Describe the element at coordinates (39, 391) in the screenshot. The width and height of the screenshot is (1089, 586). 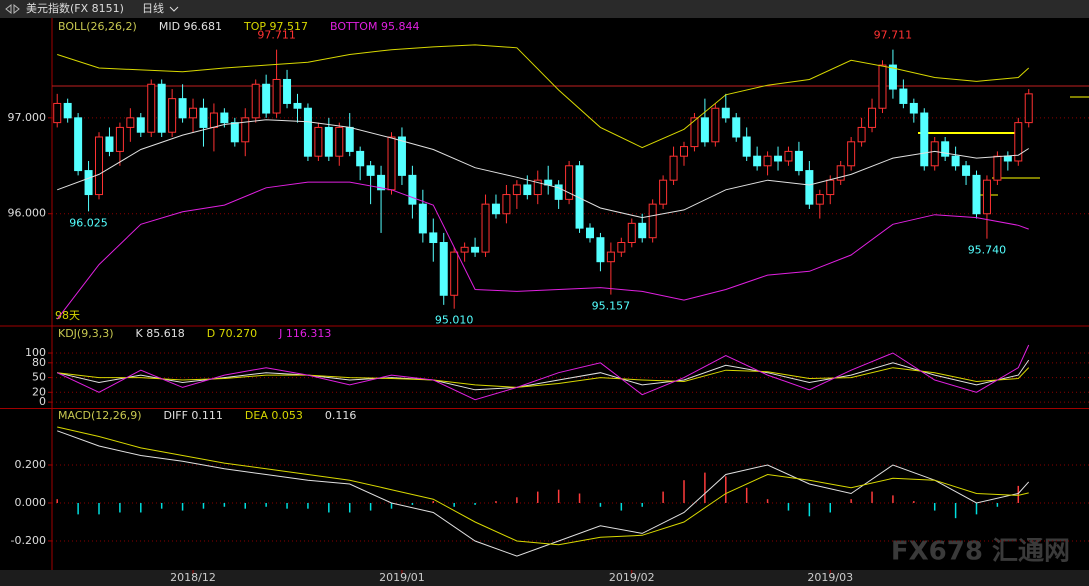
I see `y-tick-label: 20` at that location.